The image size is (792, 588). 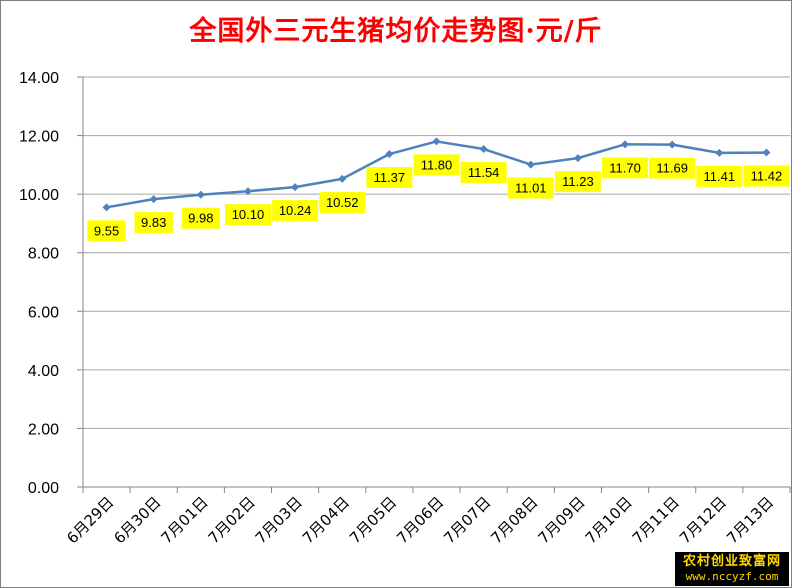 I want to click on y-tick-label: 12.00, so click(x=39, y=137).